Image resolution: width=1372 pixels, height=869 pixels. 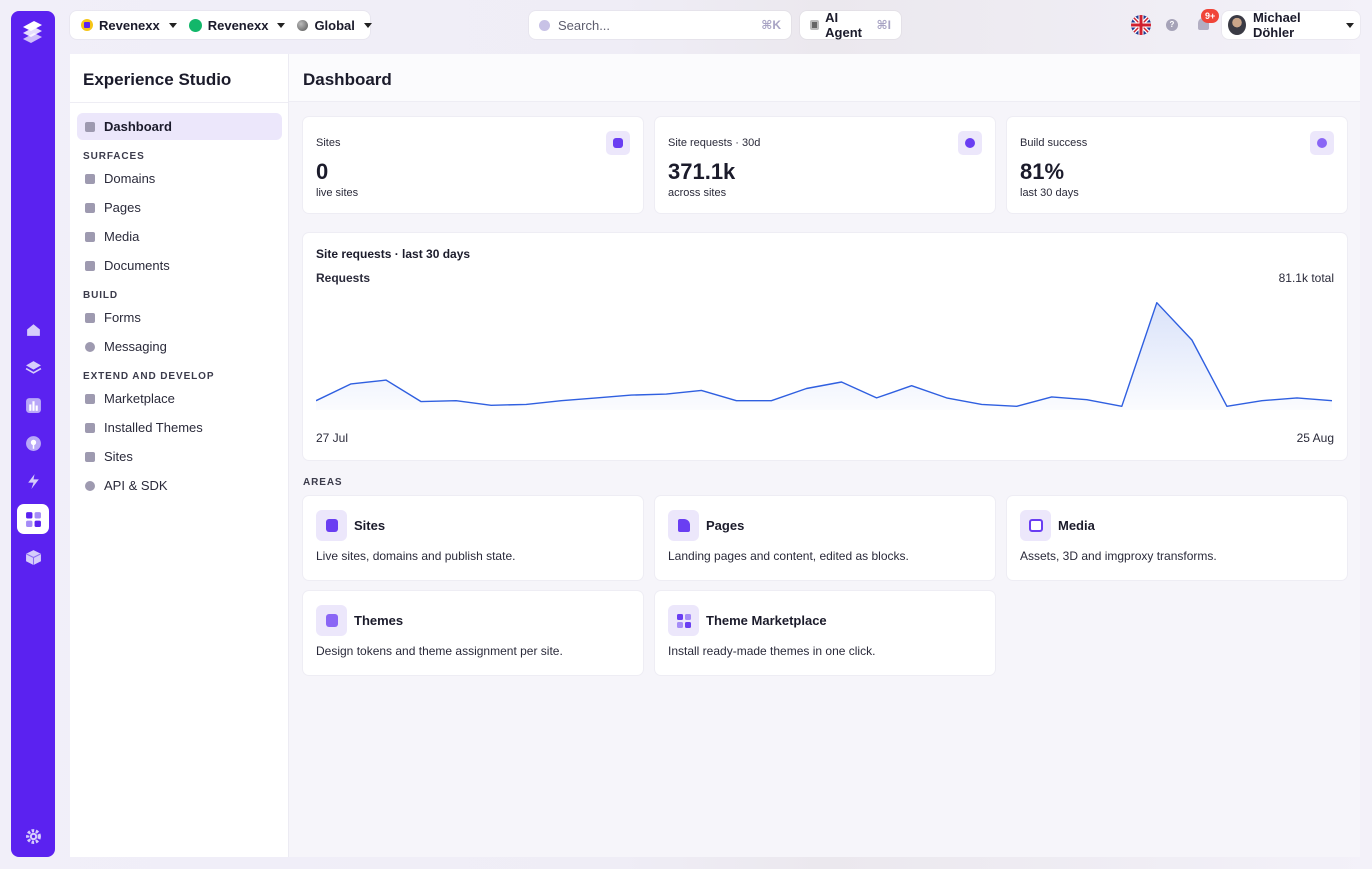 What do you see at coordinates (347, 79) in the screenshot?
I see `page-title: Dashboard` at bounding box center [347, 79].